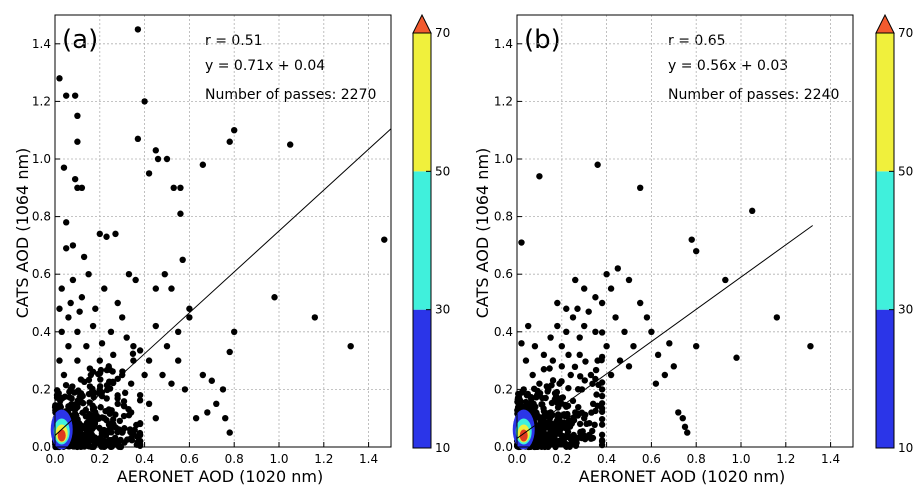  What do you see at coordinates (503, 101) in the screenshot?
I see `y-tick-label: 1.2` at bounding box center [503, 101].